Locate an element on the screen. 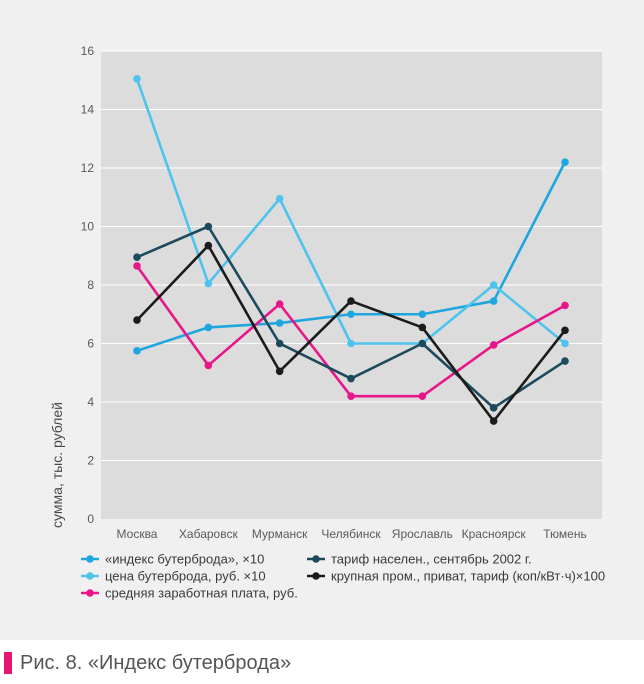 This screenshot has width=644, height=684. y-tick-label: 0 is located at coordinates (90, 519).